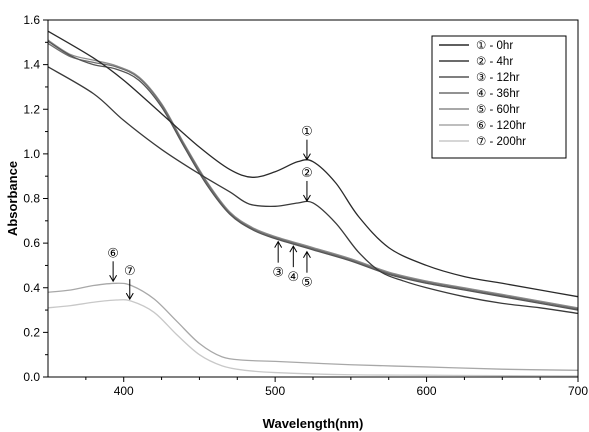  I want to click on legend-box, so click(499, 97).